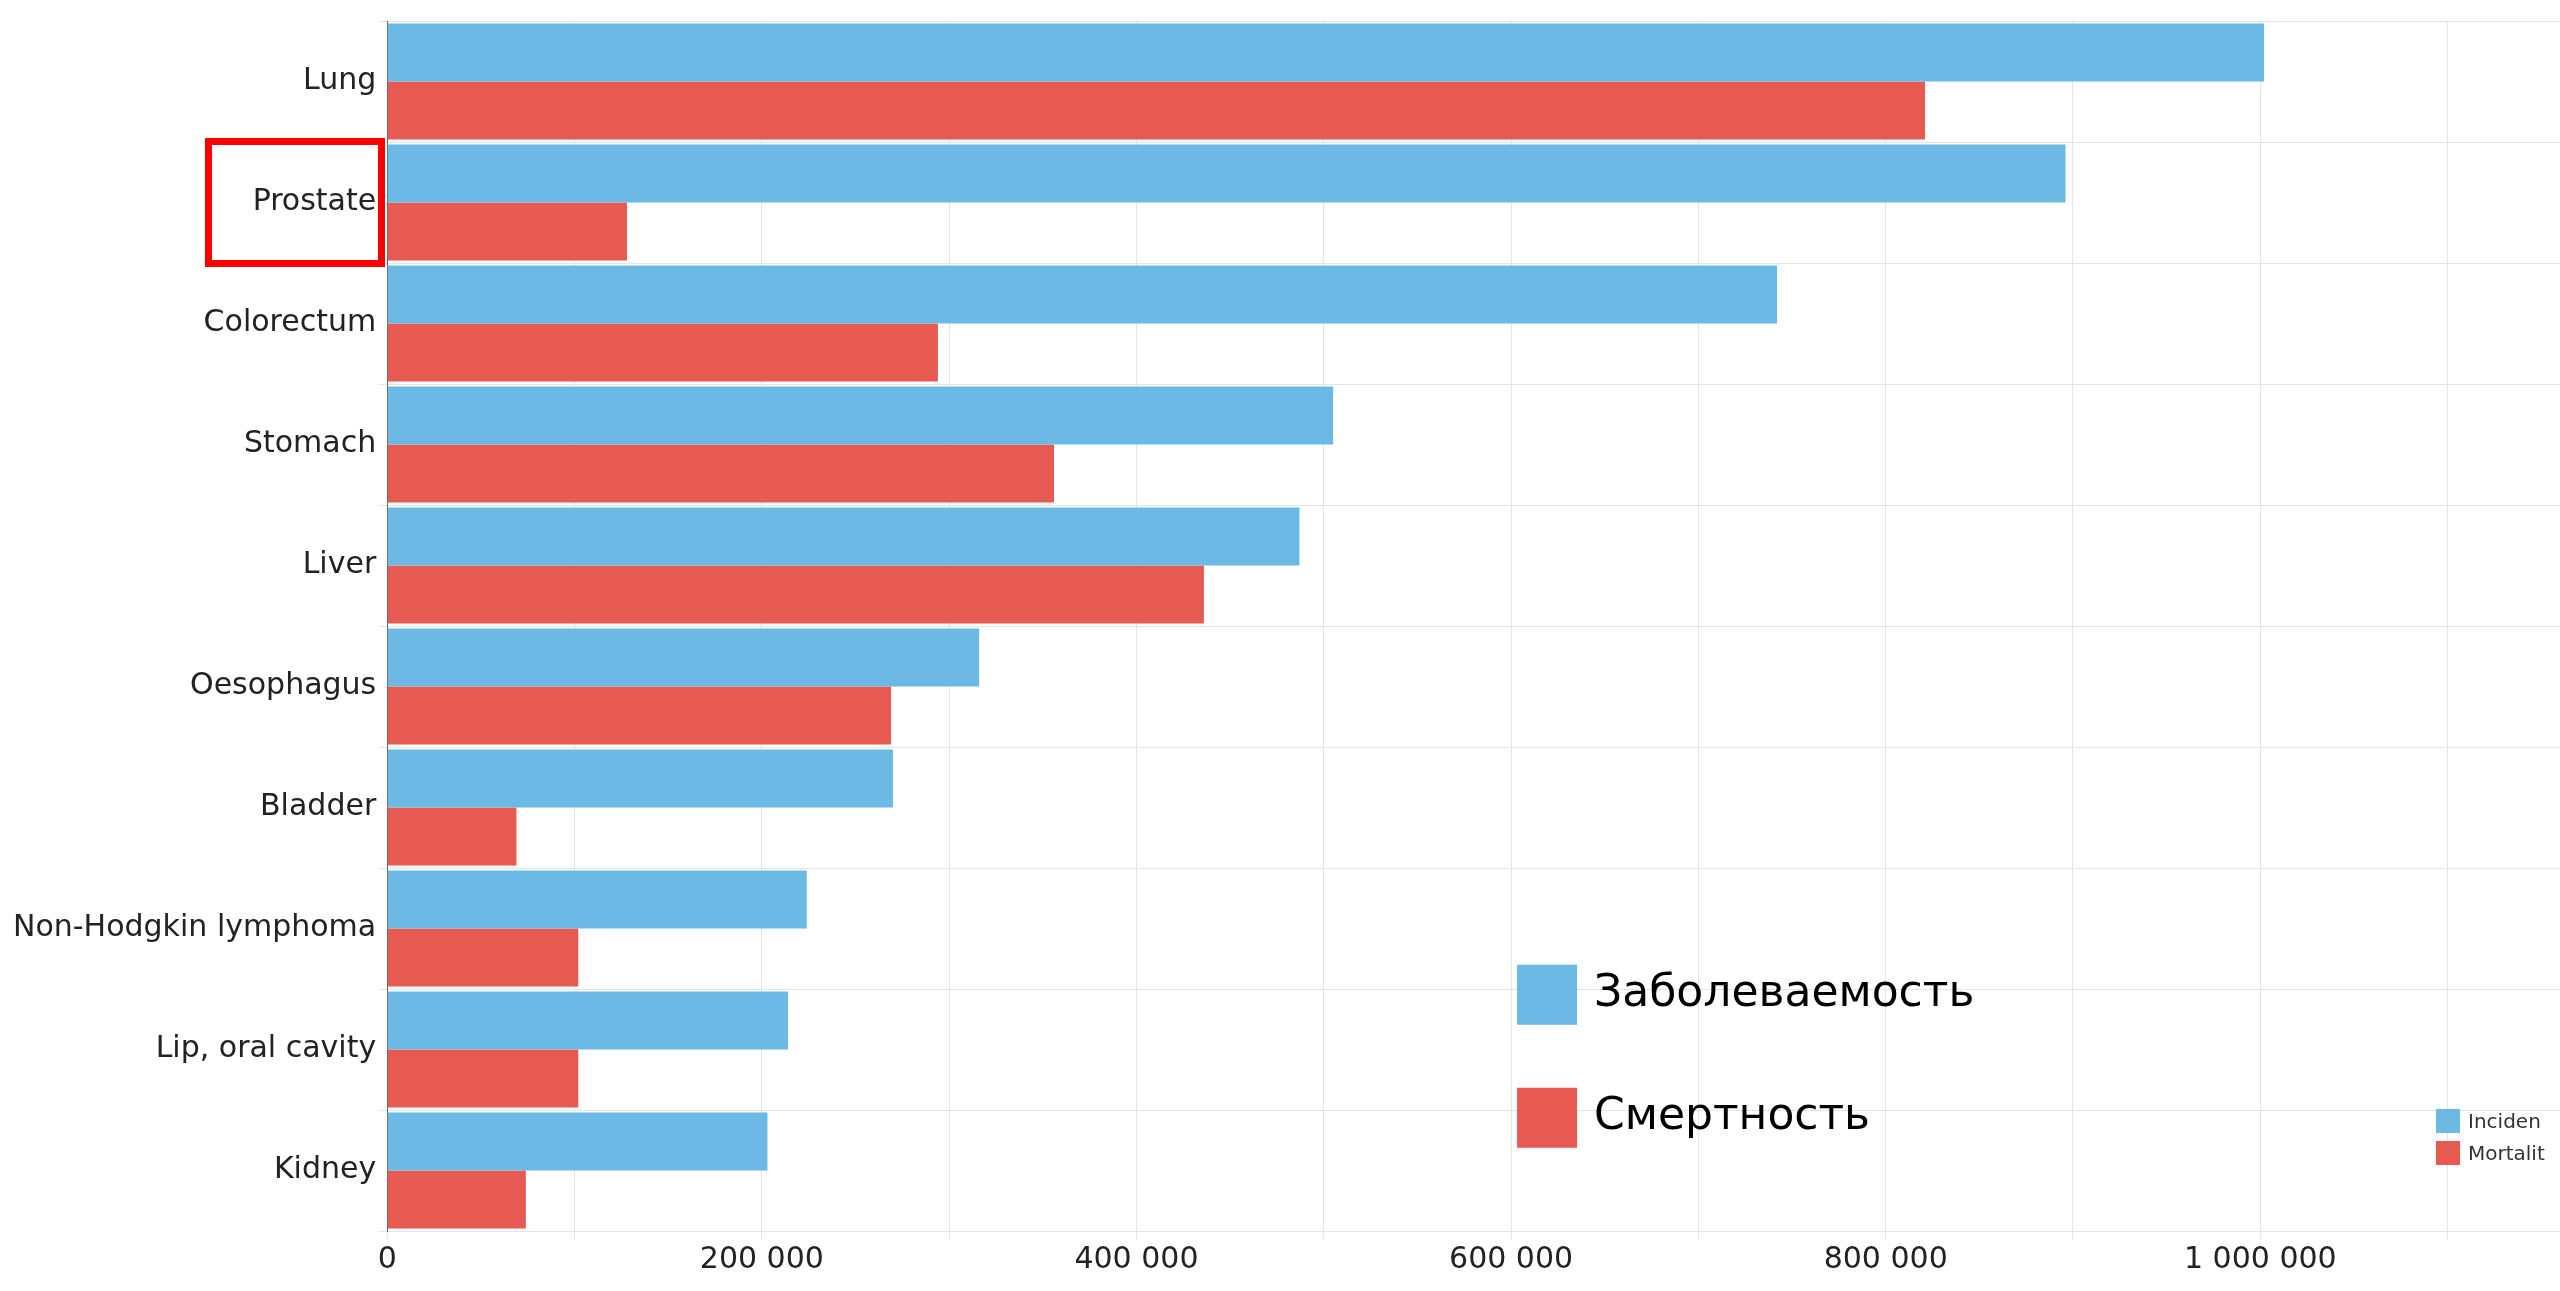 The height and width of the screenshot is (1291, 2560). Describe the element at coordinates (1511, 1257) in the screenshot. I see `x-tick-label: 600 000` at that location.